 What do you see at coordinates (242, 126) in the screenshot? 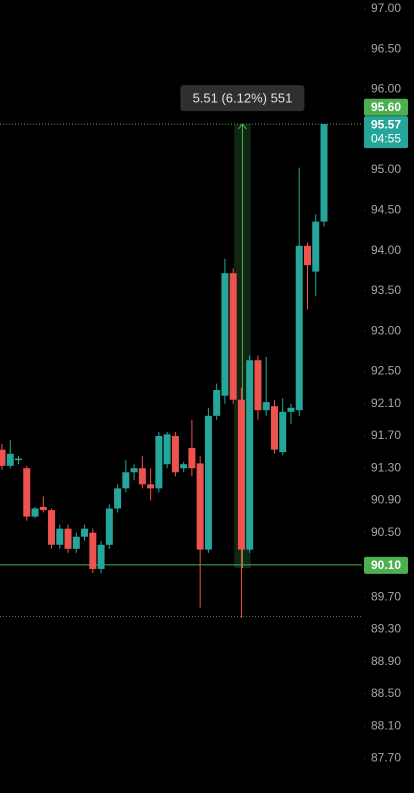
I see `measure-arrow-head` at bounding box center [242, 126].